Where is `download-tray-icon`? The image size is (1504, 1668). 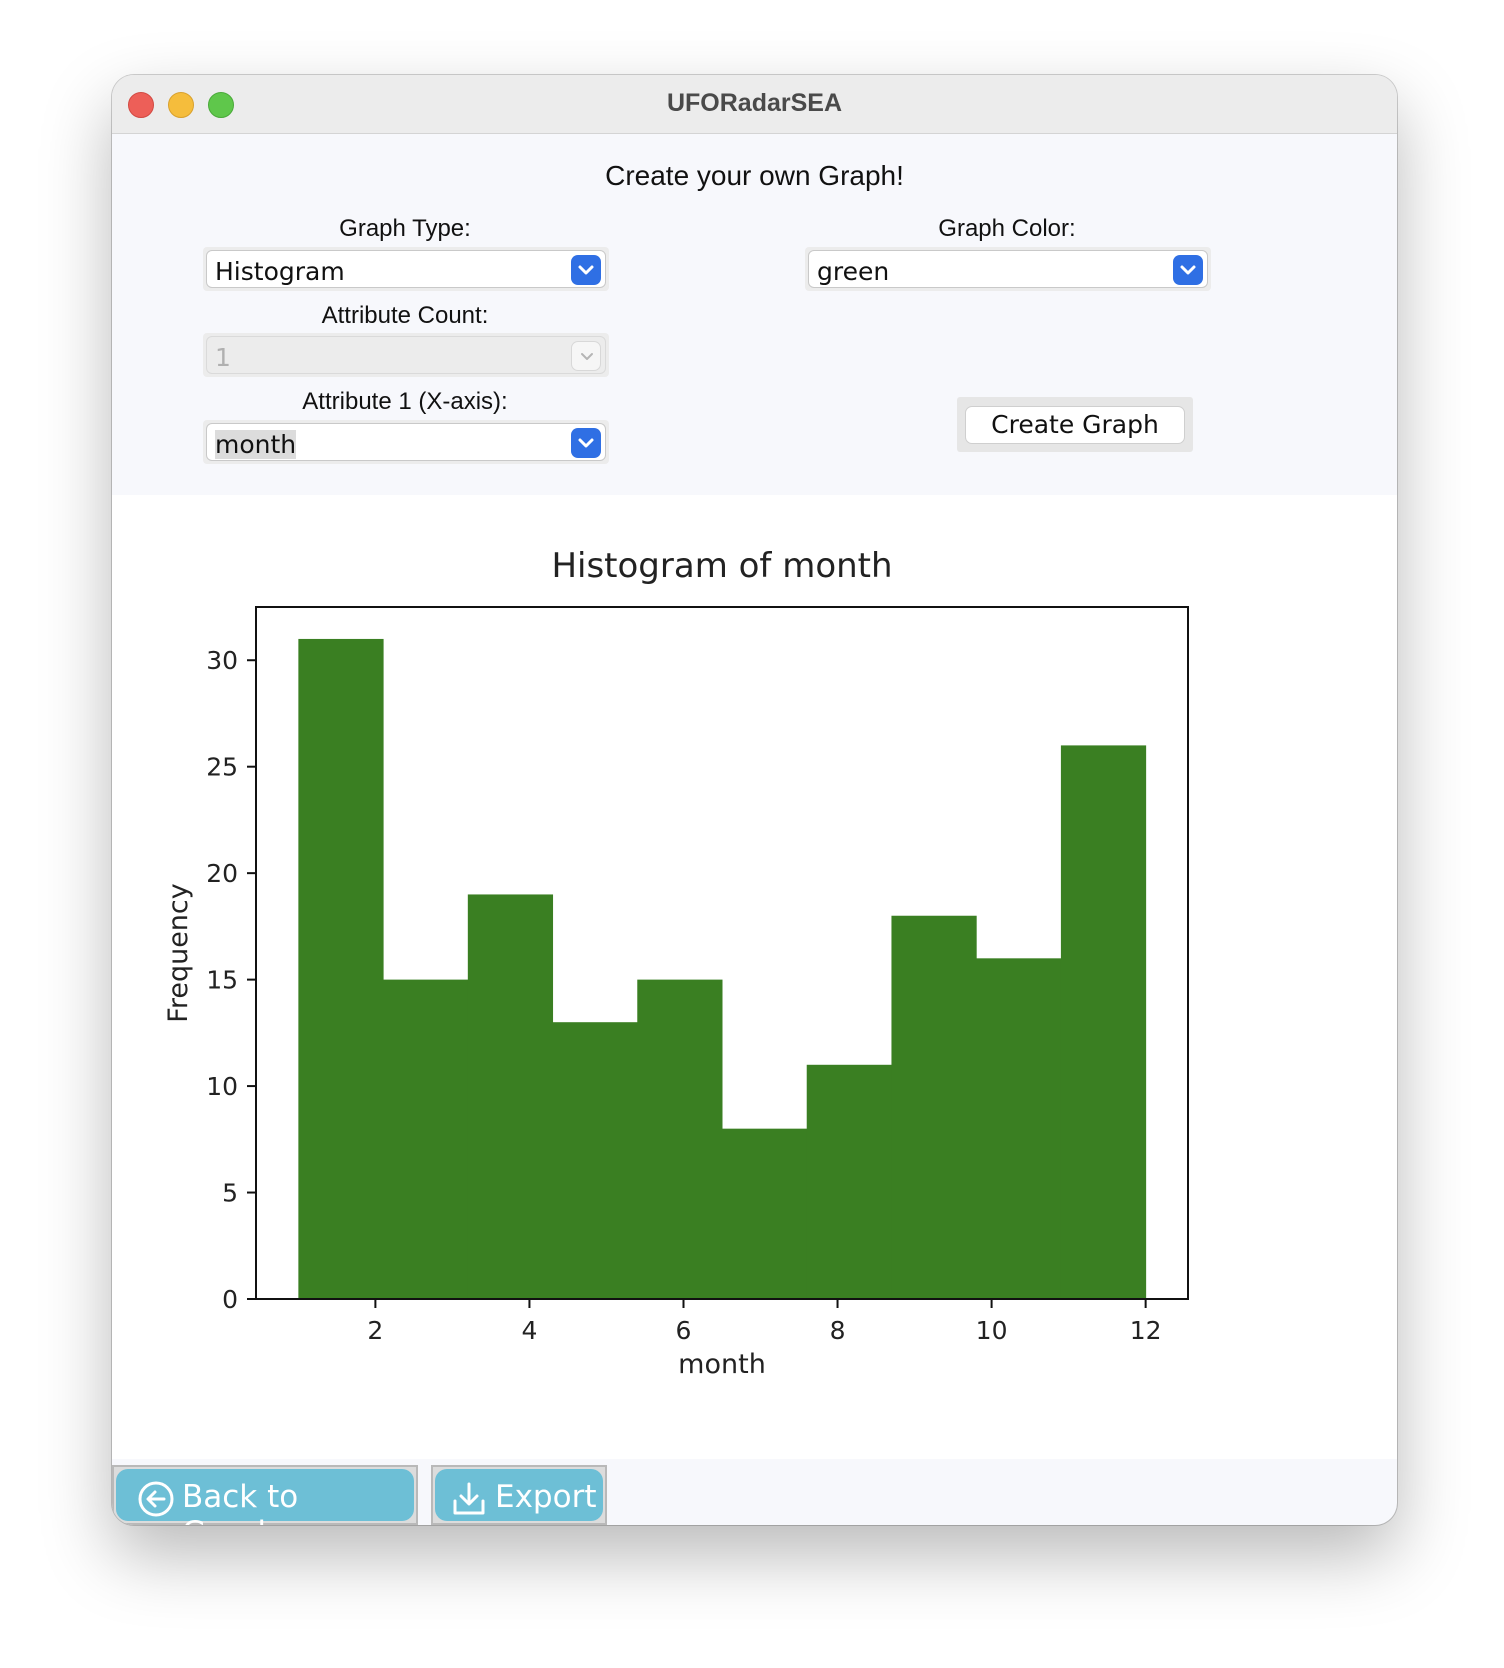 download-tray-icon is located at coordinates (469, 1498).